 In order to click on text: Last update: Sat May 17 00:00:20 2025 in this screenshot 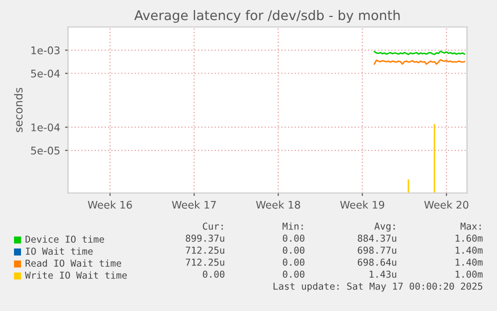, I will do `click(378, 287)`.